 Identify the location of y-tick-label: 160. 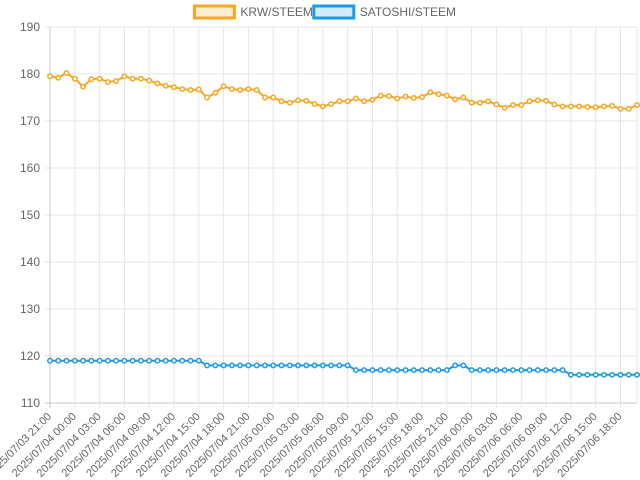
(30, 168).